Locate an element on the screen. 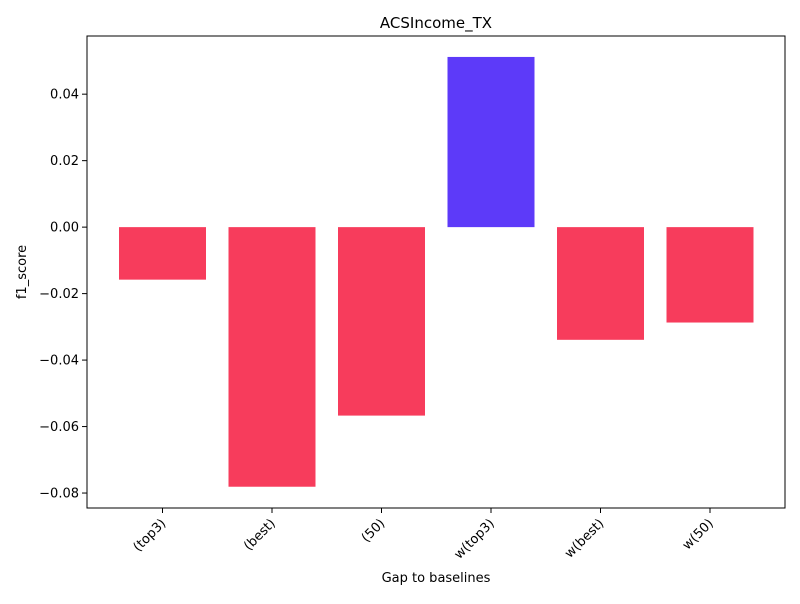  y-tick-label: 0.02 is located at coordinates (64, 161).